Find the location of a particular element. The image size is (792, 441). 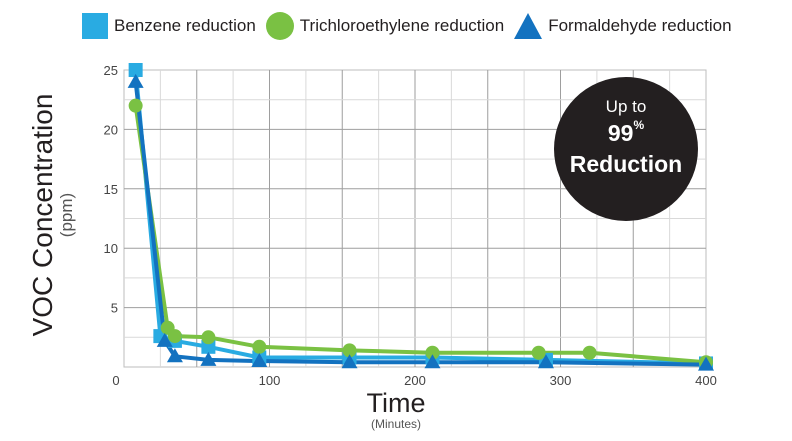

square-marker-icon is located at coordinates (95, 26).